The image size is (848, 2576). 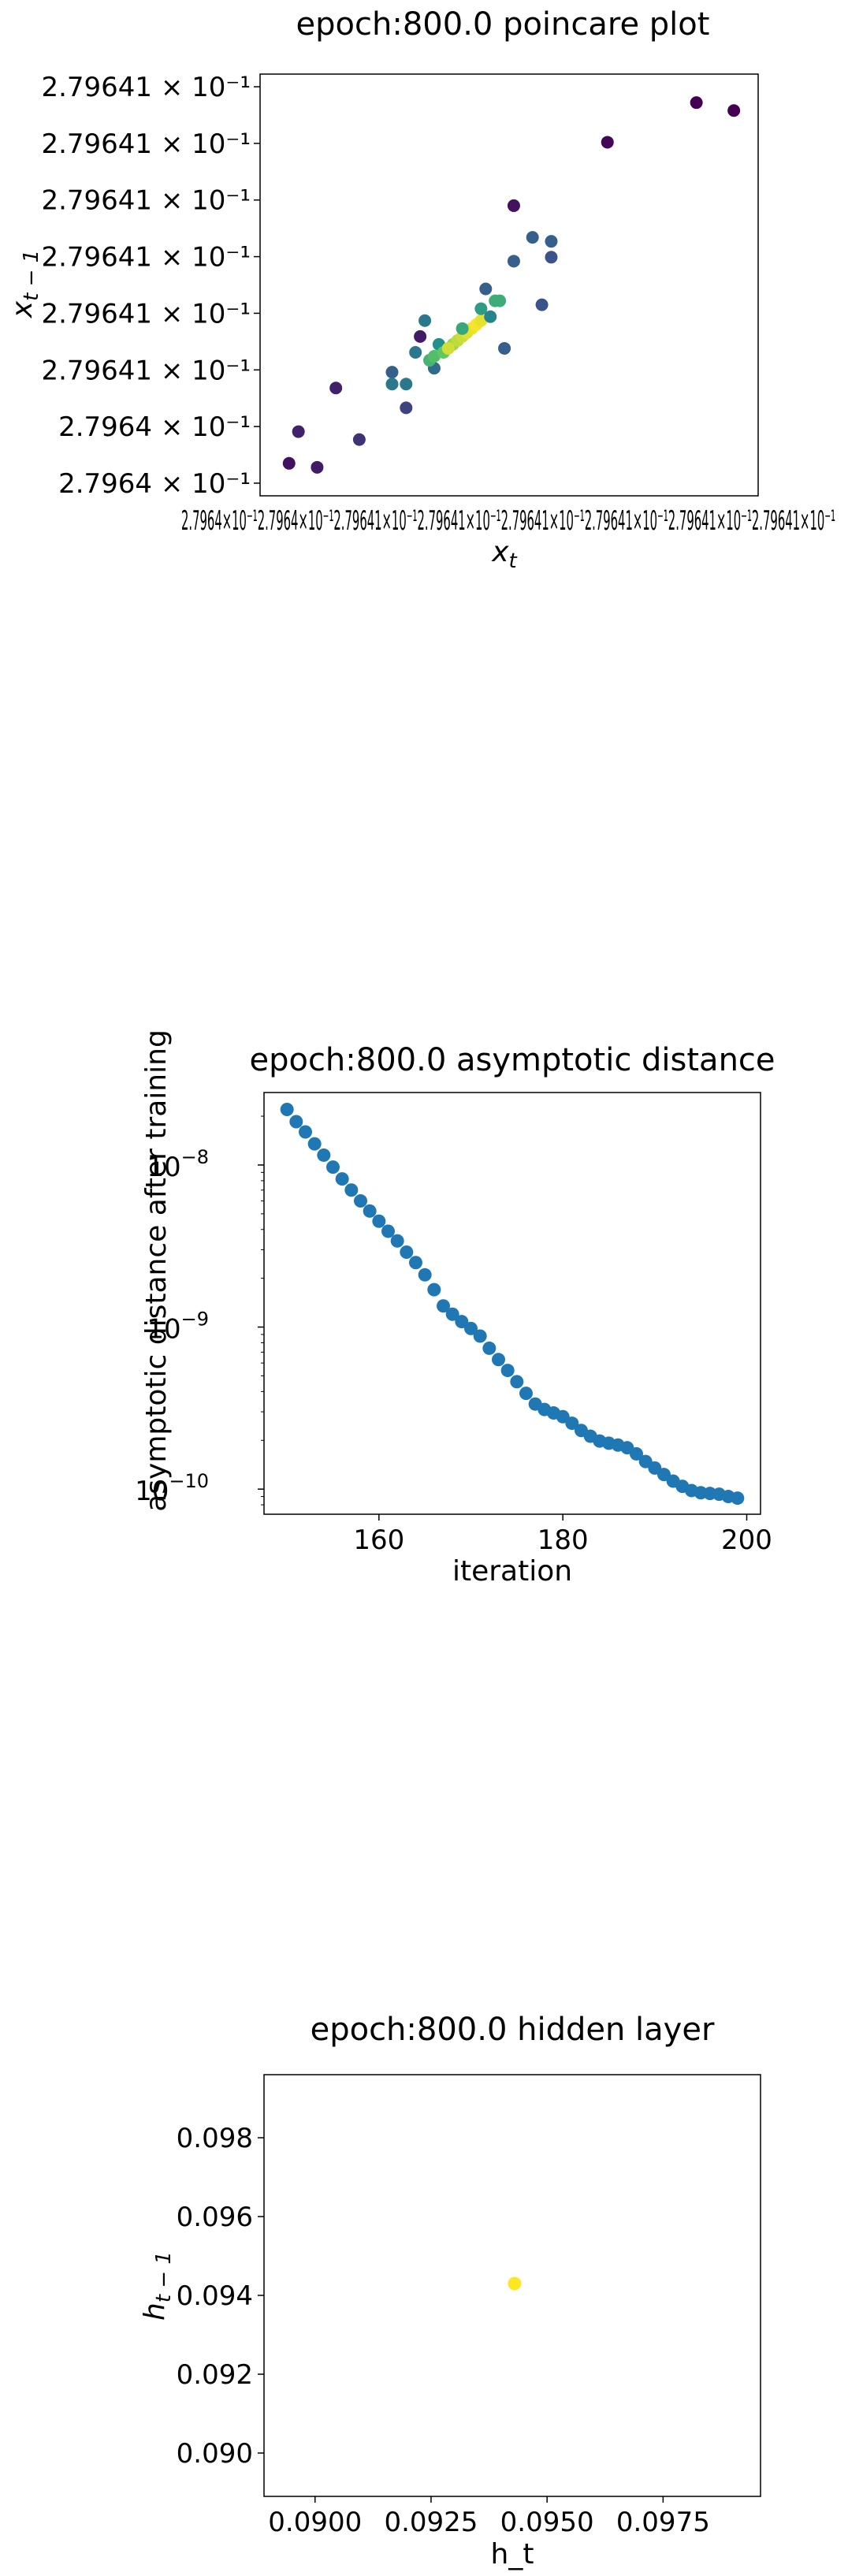 I want to click on y-tick-label: 0.094, so click(x=215, y=2296).